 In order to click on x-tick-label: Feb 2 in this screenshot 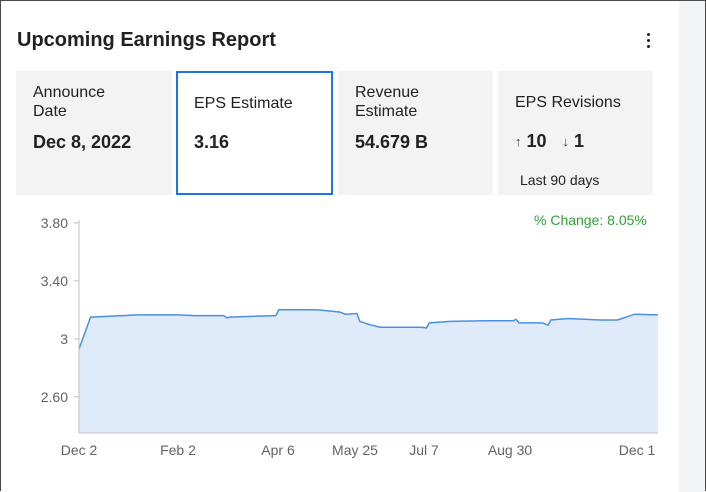, I will do `click(178, 450)`.